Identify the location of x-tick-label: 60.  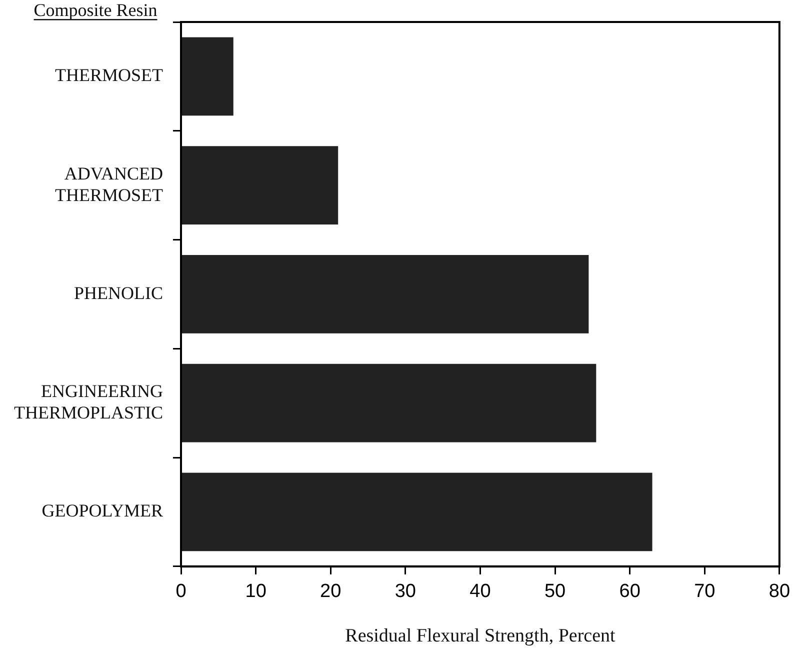
(629, 591).